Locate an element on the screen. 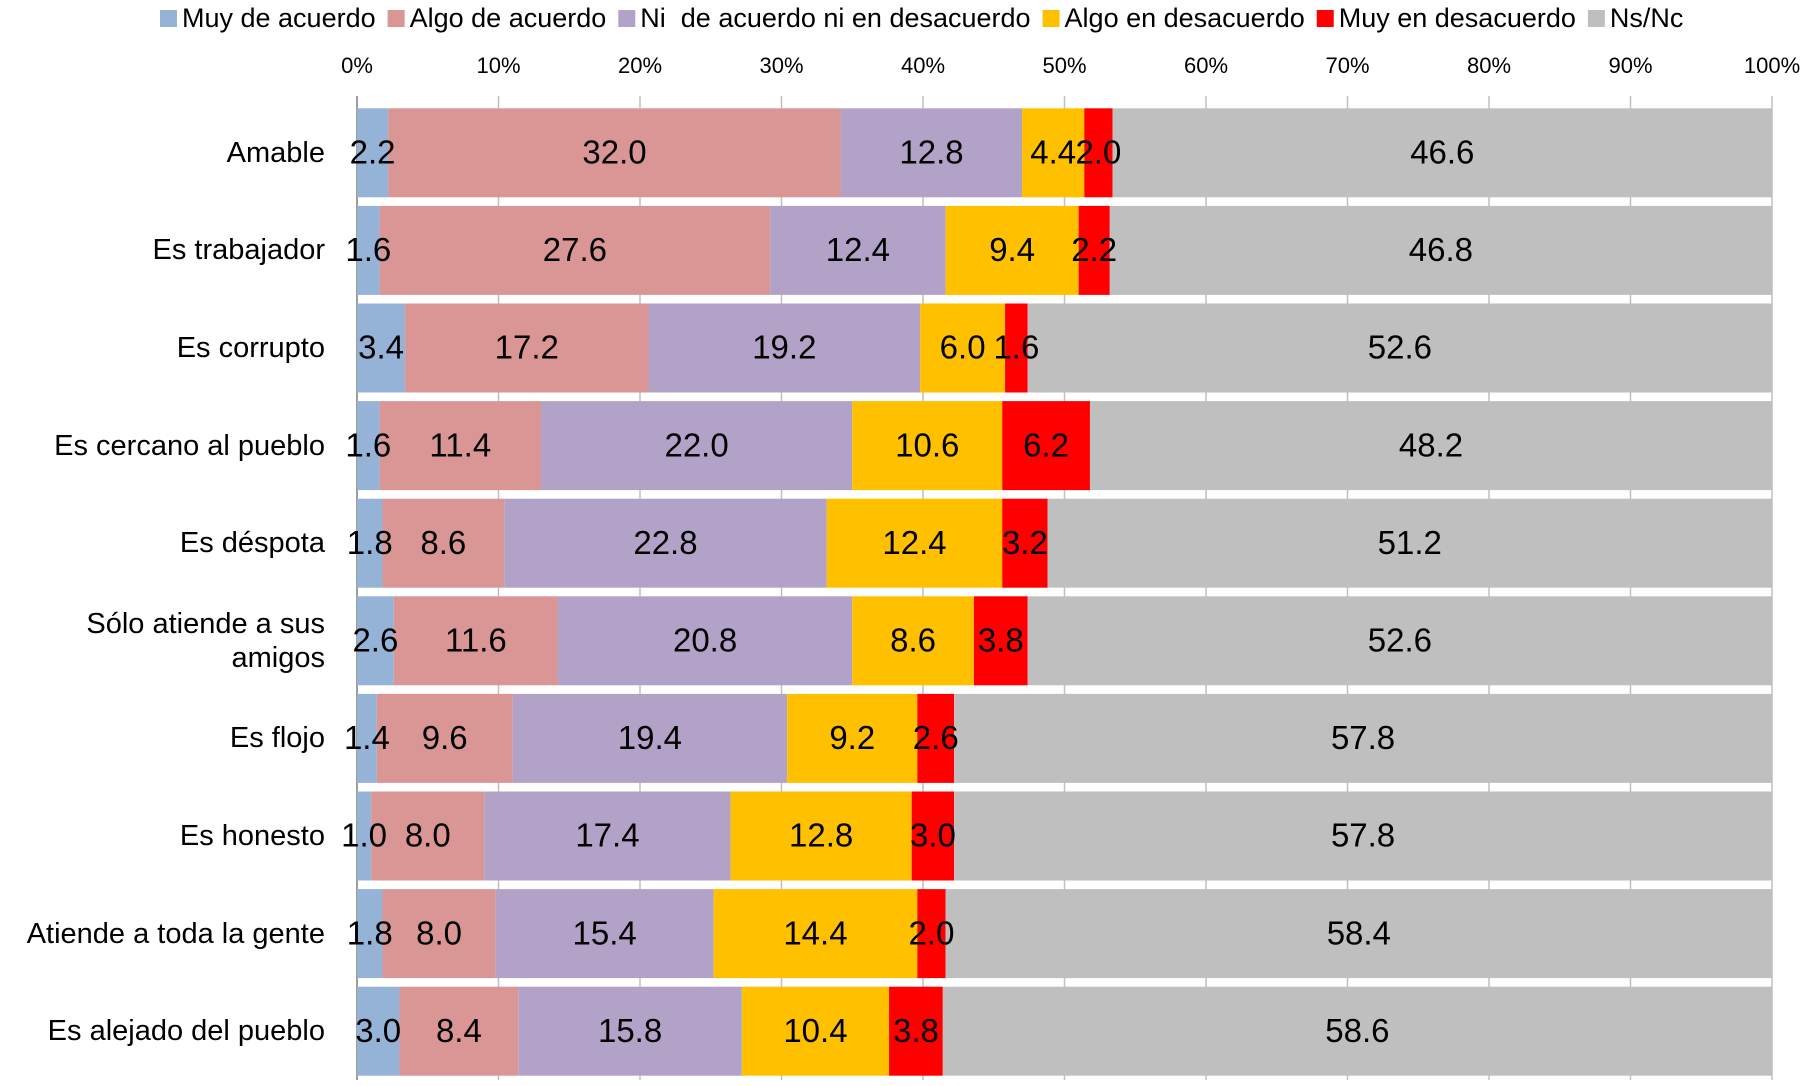  x-tick-label: 80% is located at coordinates (1489, 65).